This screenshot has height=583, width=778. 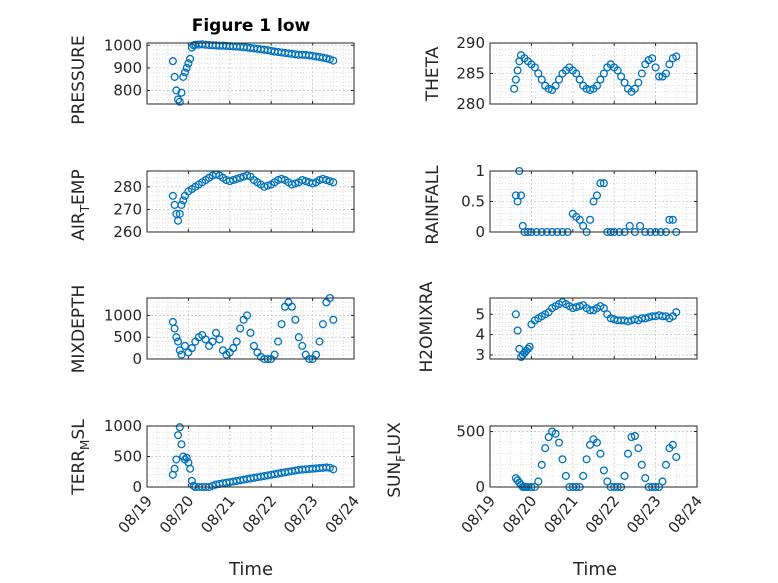 What do you see at coordinates (470, 104) in the screenshot?
I see `y-tick-label: 280` at bounding box center [470, 104].